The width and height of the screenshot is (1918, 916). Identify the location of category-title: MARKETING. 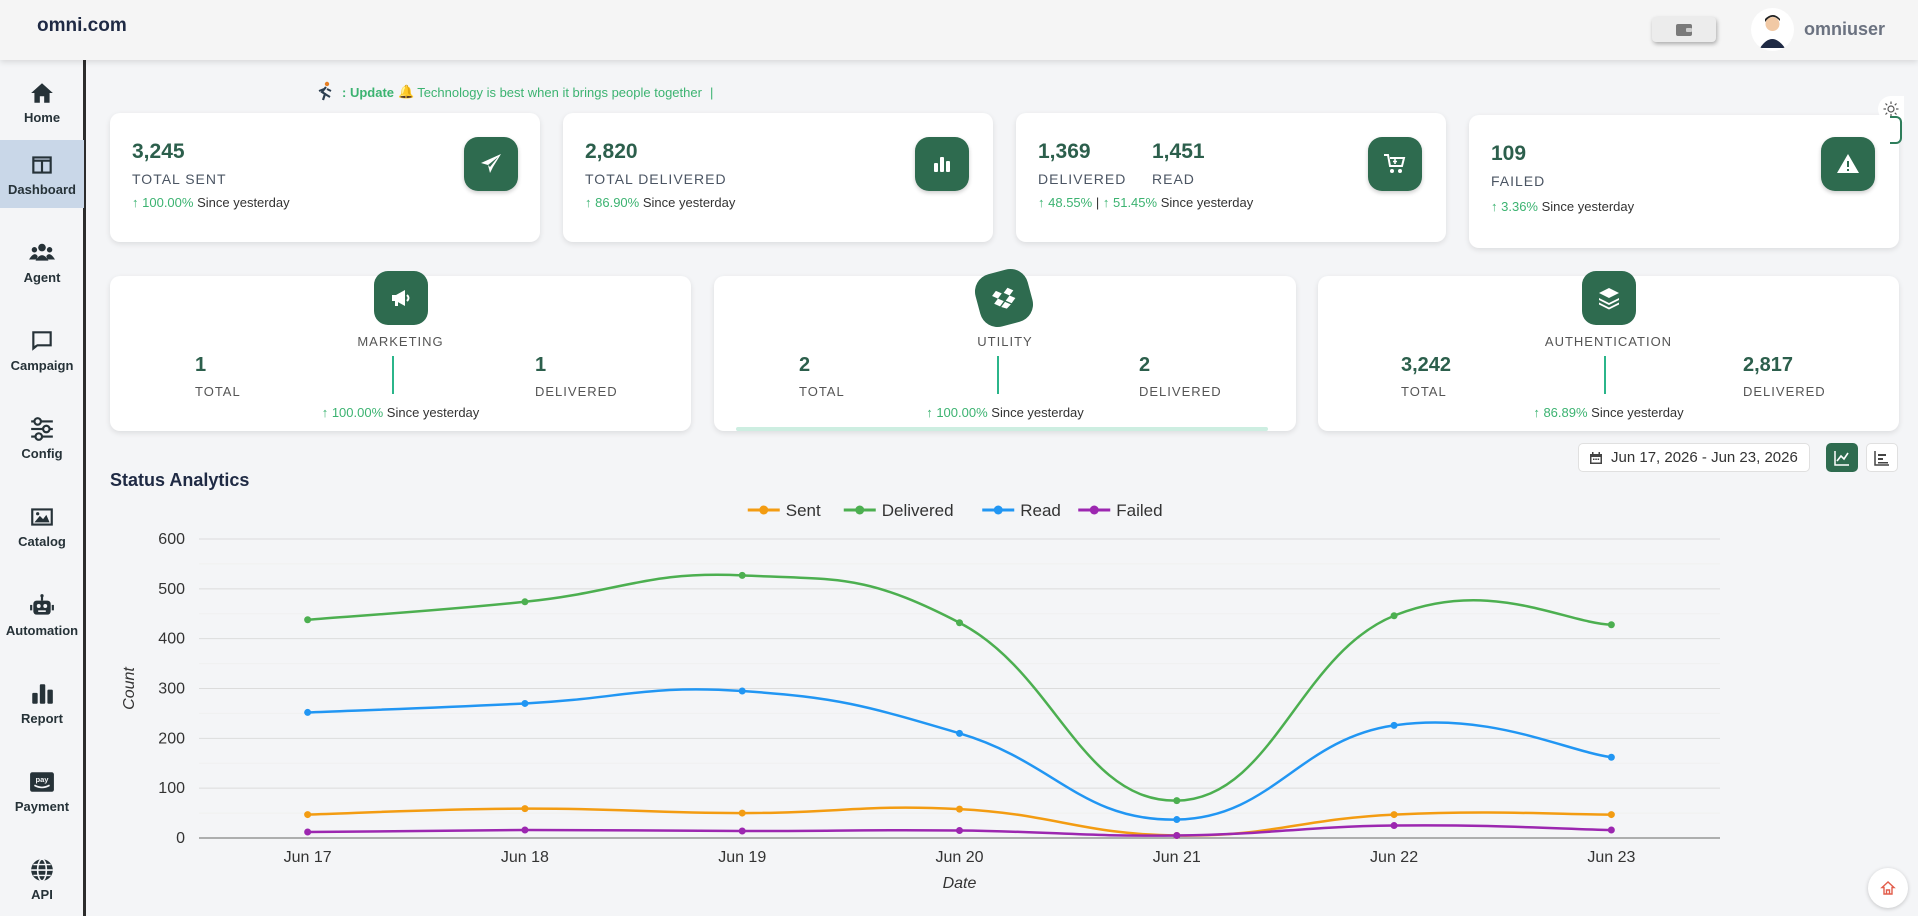
(400, 341).